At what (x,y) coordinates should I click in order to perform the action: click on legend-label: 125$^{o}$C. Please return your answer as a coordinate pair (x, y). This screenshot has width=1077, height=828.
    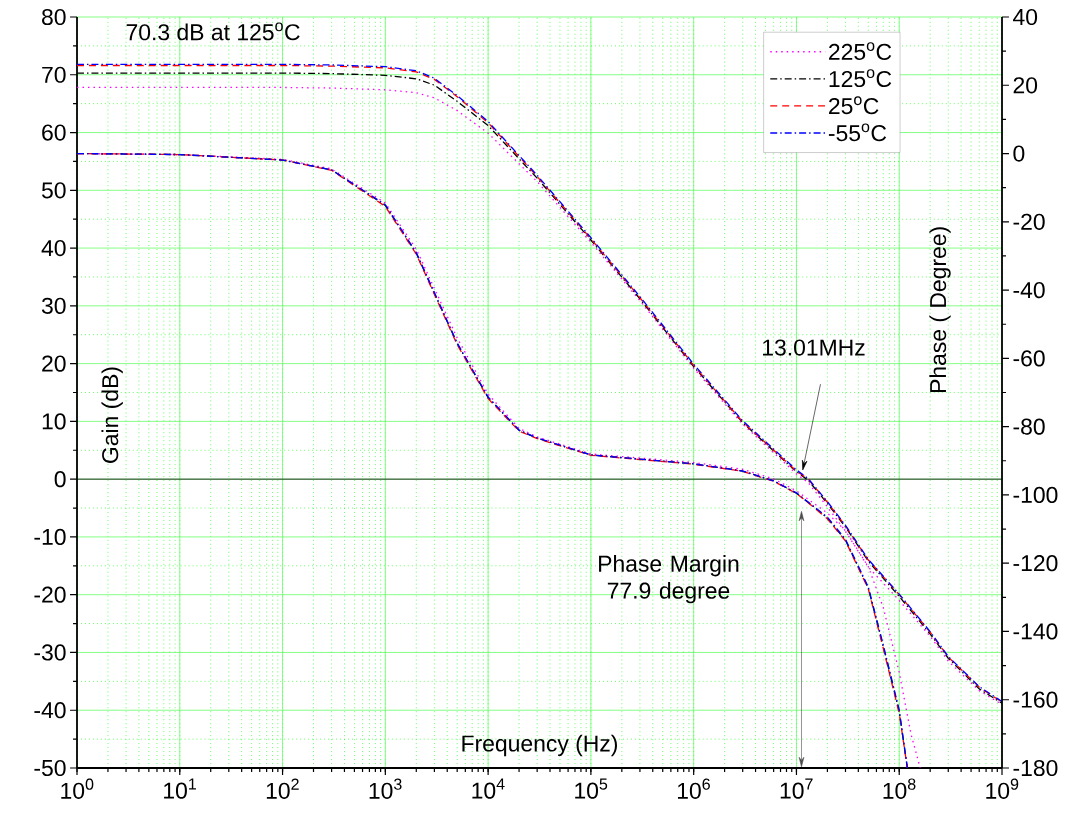
    Looking at the image, I should click on (860, 78).